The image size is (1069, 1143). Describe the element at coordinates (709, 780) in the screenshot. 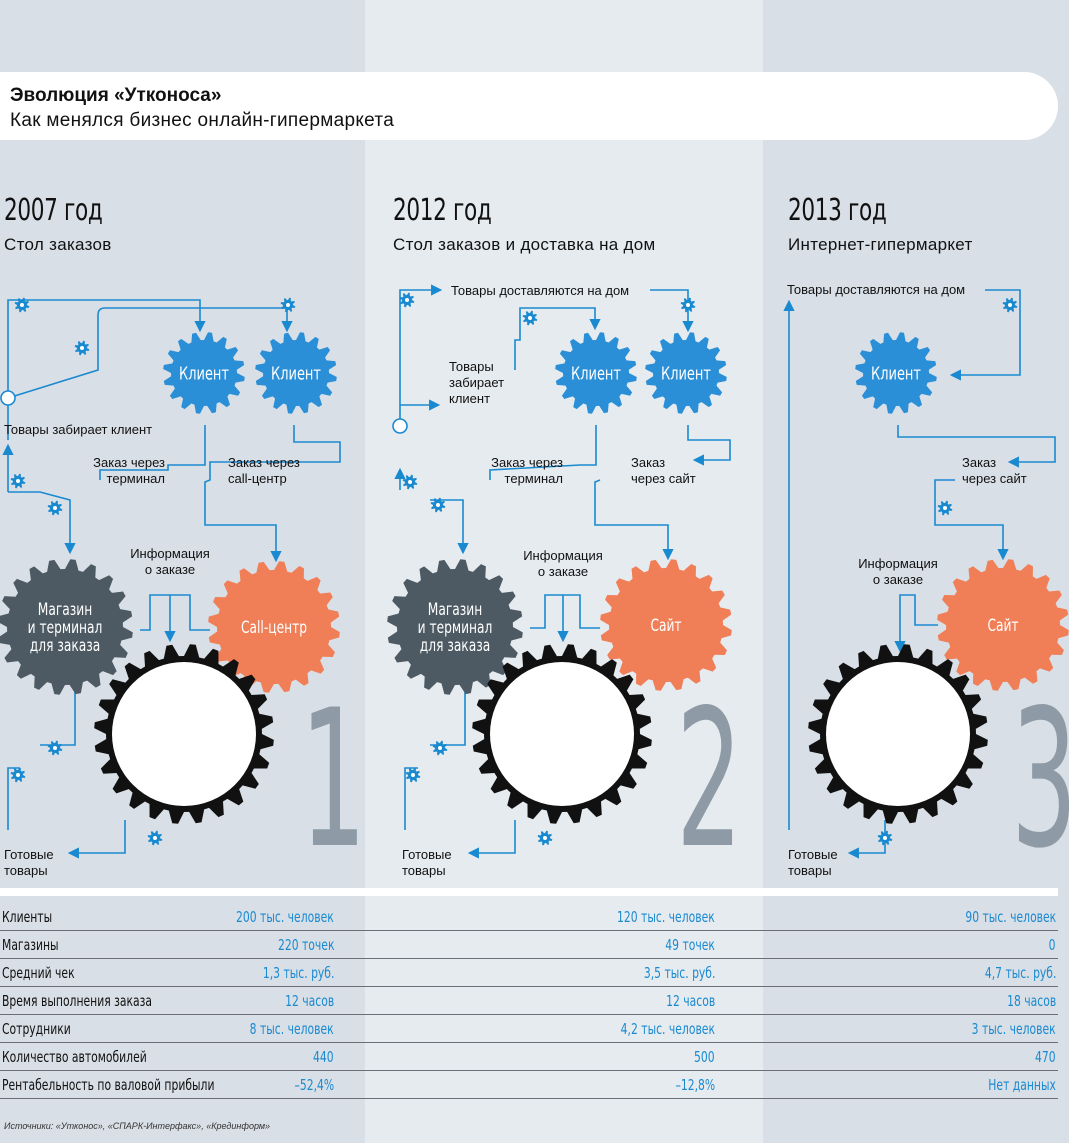

I see `stage-number-2: 2` at that location.